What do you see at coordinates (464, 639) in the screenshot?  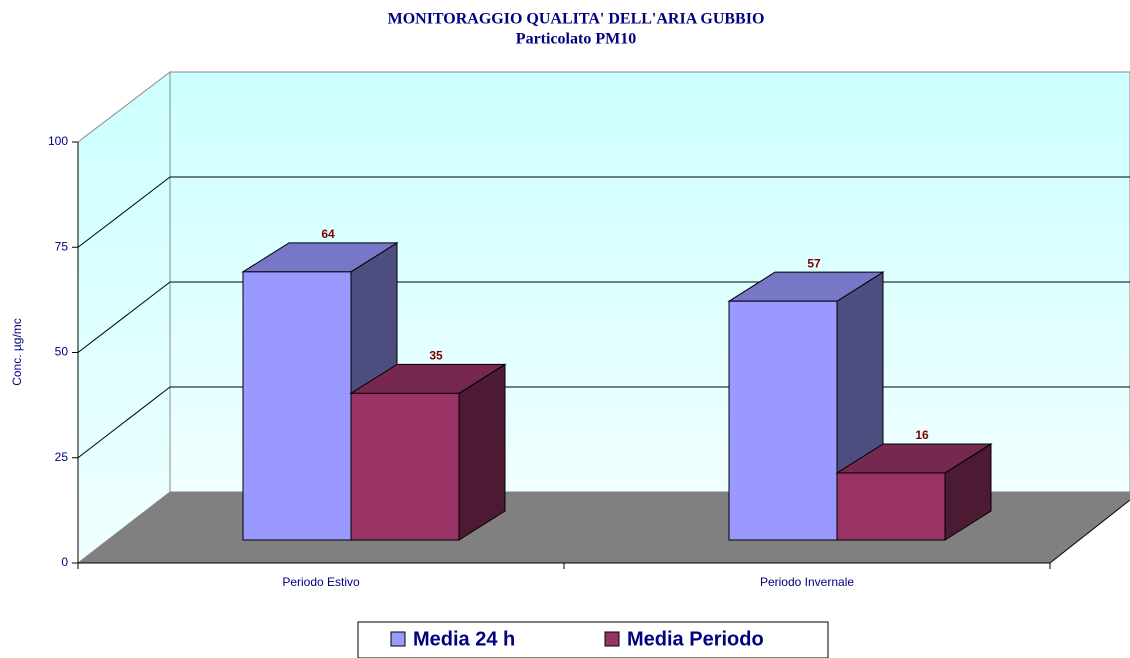 I see `legend-label: Media 24 h` at bounding box center [464, 639].